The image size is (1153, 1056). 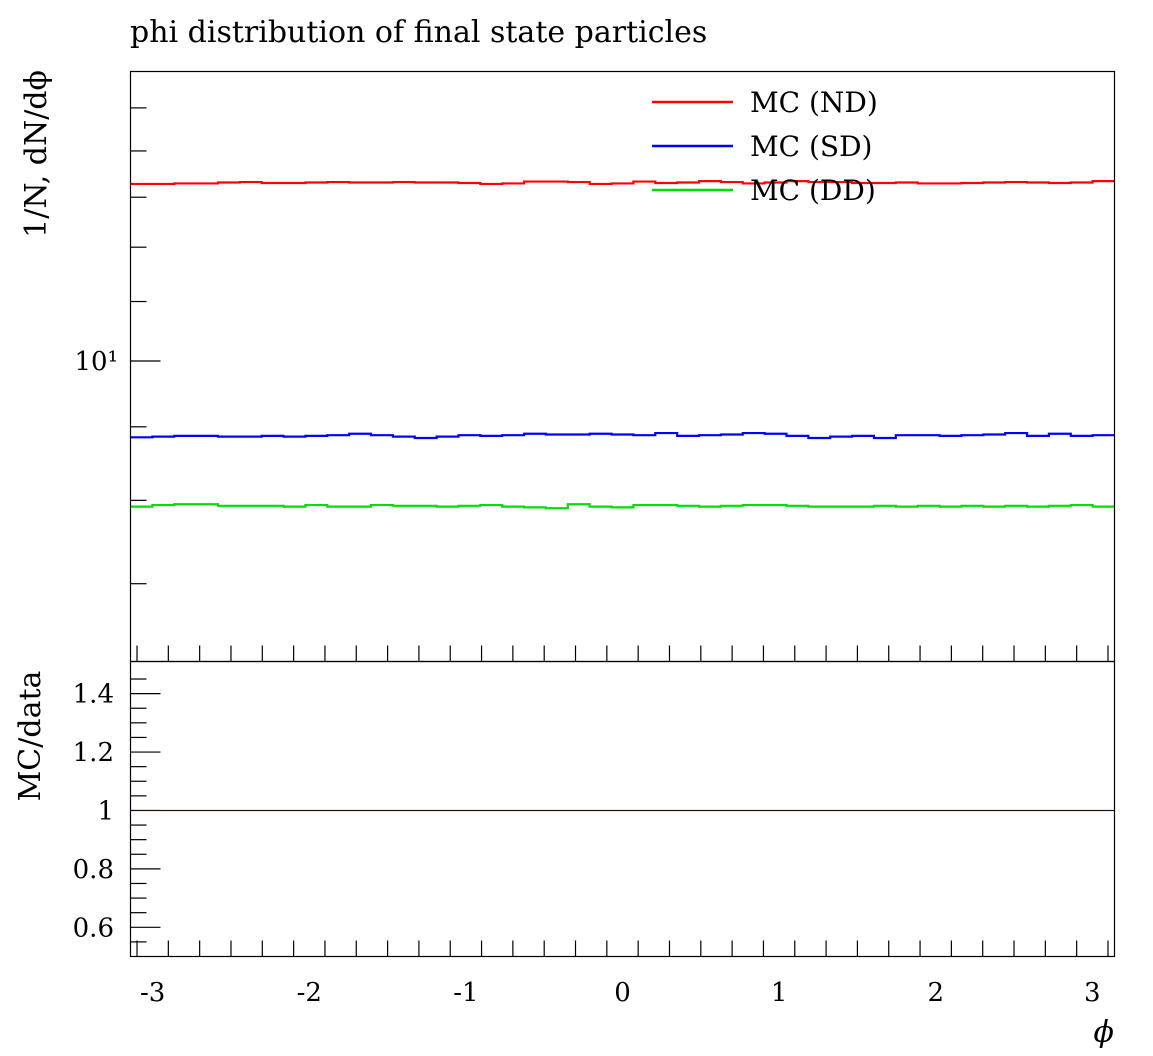 What do you see at coordinates (152, 993) in the screenshot?
I see `x-tick-label: -3` at bounding box center [152, 993].